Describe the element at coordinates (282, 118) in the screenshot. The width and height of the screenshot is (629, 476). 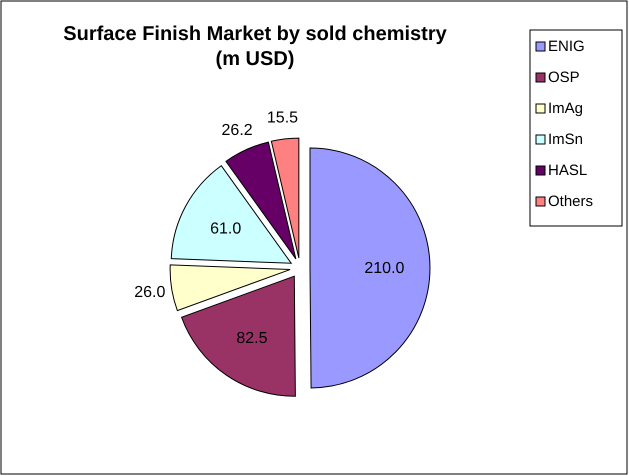
I see `data-label: 15.5` at that location.